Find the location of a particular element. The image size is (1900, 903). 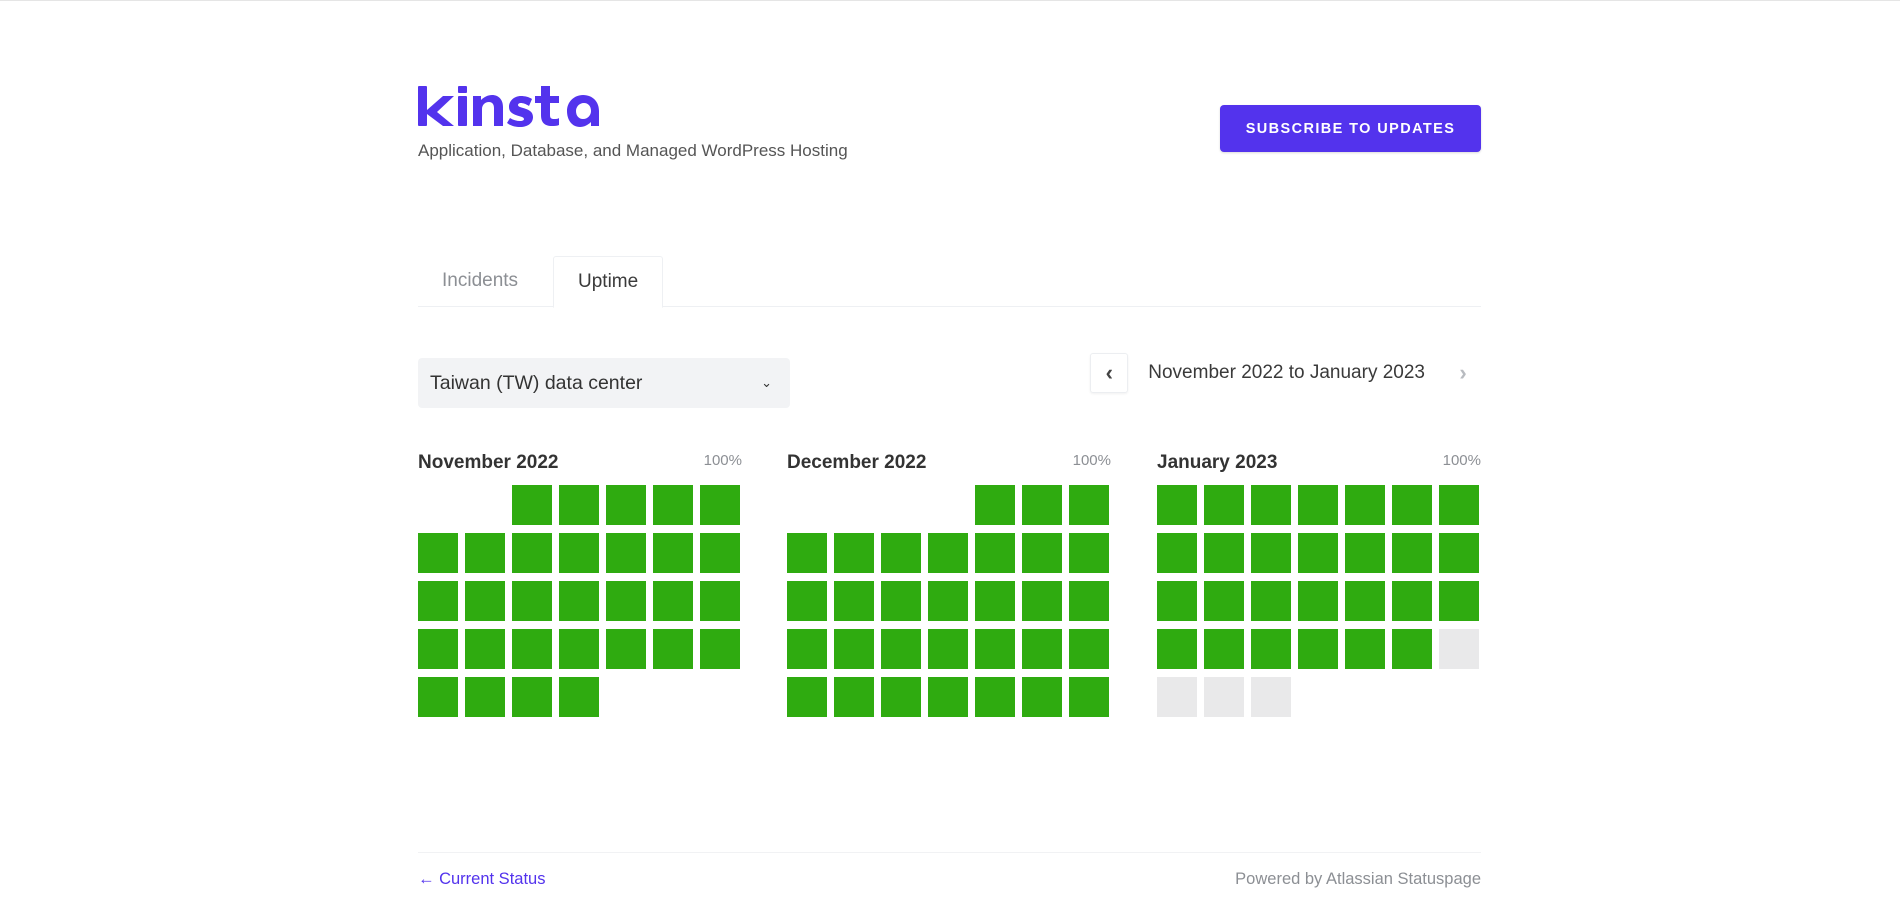

powered-by-link: Powered by Atlassian Statuspage is located at coordinates (1358, 879).